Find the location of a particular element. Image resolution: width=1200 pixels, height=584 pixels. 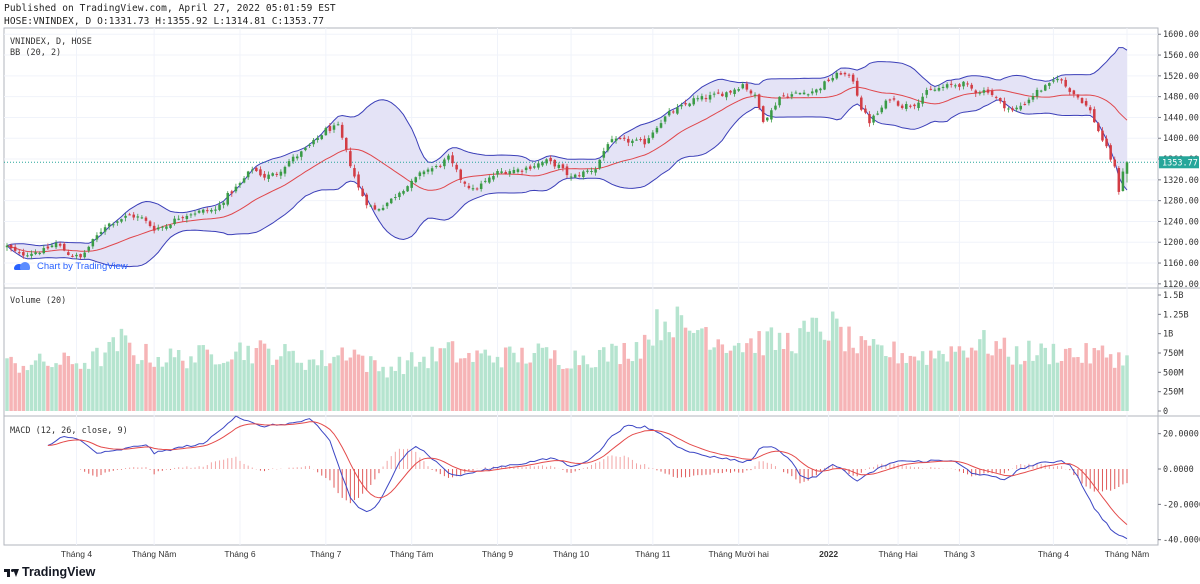

footer-brand: TradingView is located at coordinates (49, 572).